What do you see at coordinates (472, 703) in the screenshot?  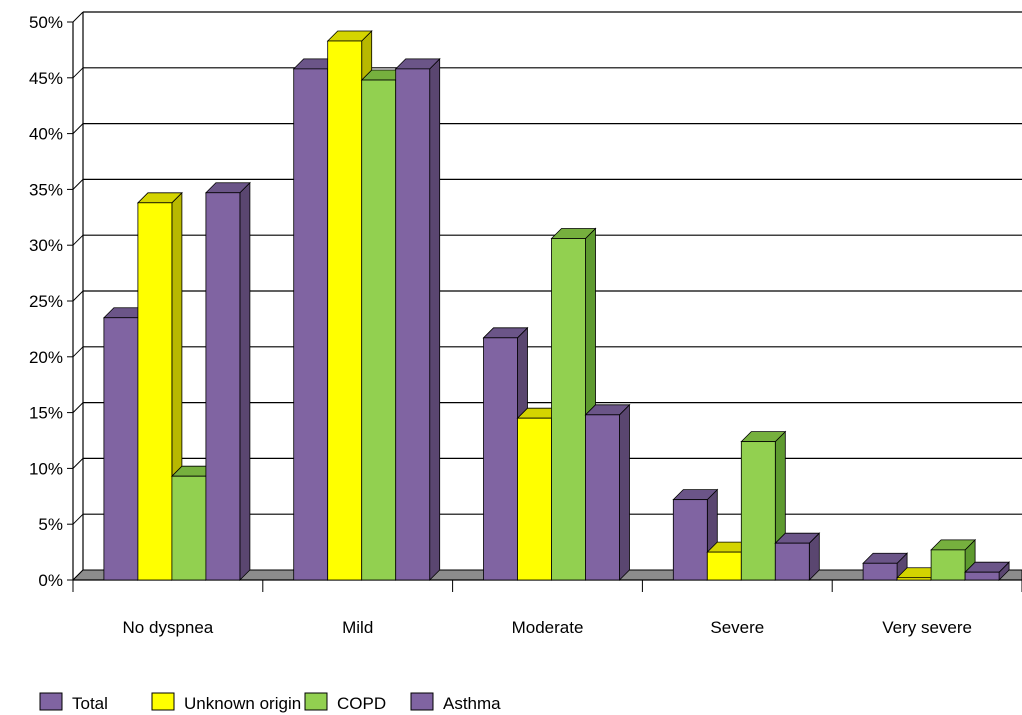 I see `legend-label: Asthma` at bounding box center [472, 703].